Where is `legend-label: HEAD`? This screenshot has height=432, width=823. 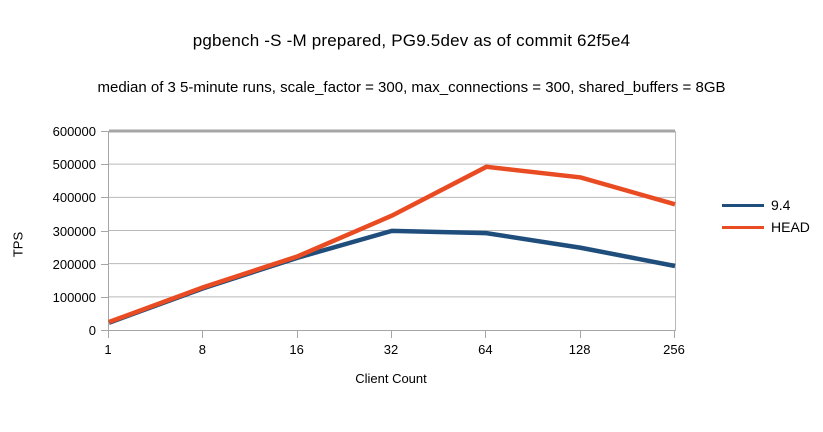
legend-label: HEAD is located at coordinates (790, 227).